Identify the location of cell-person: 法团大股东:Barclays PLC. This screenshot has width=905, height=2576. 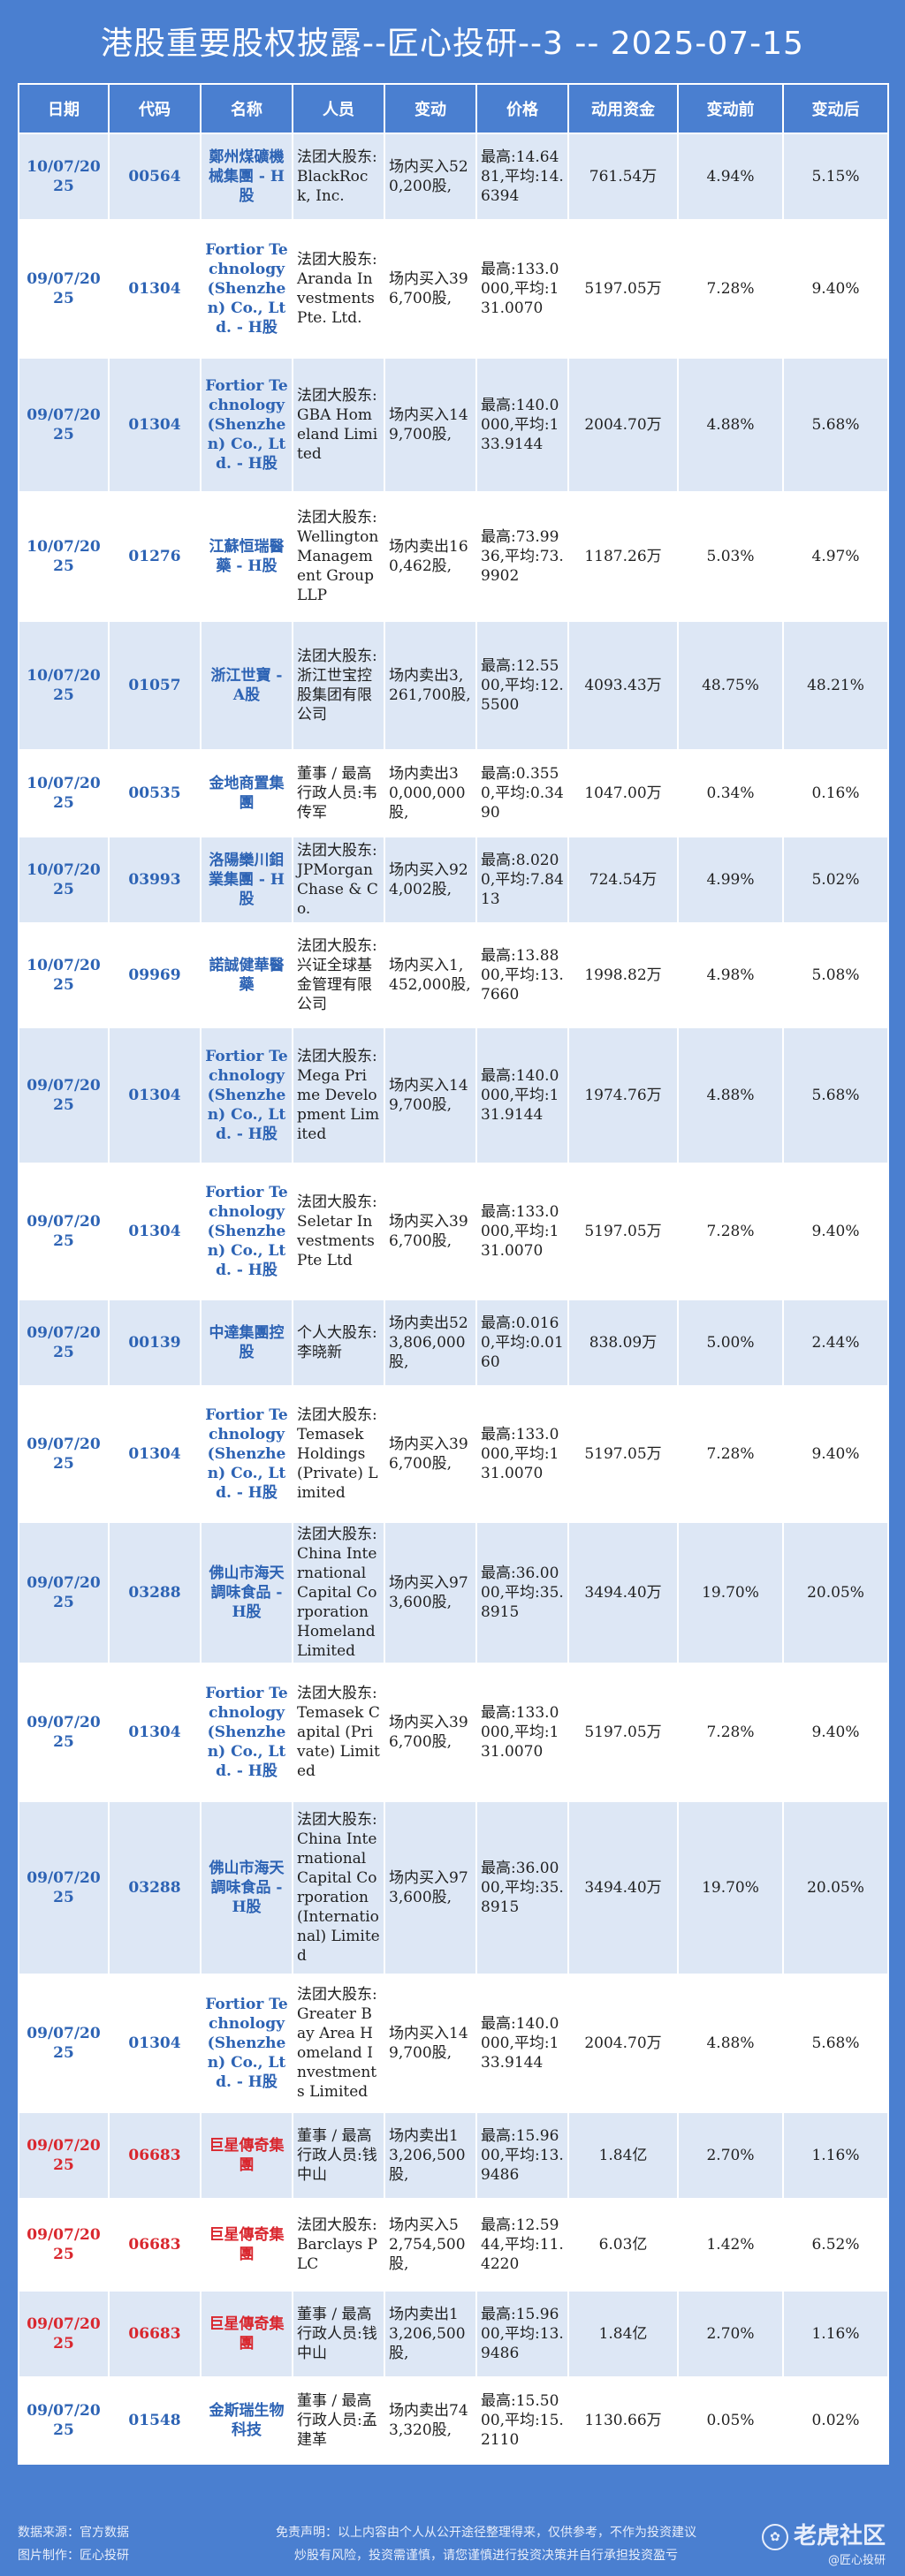
(338, 2245).